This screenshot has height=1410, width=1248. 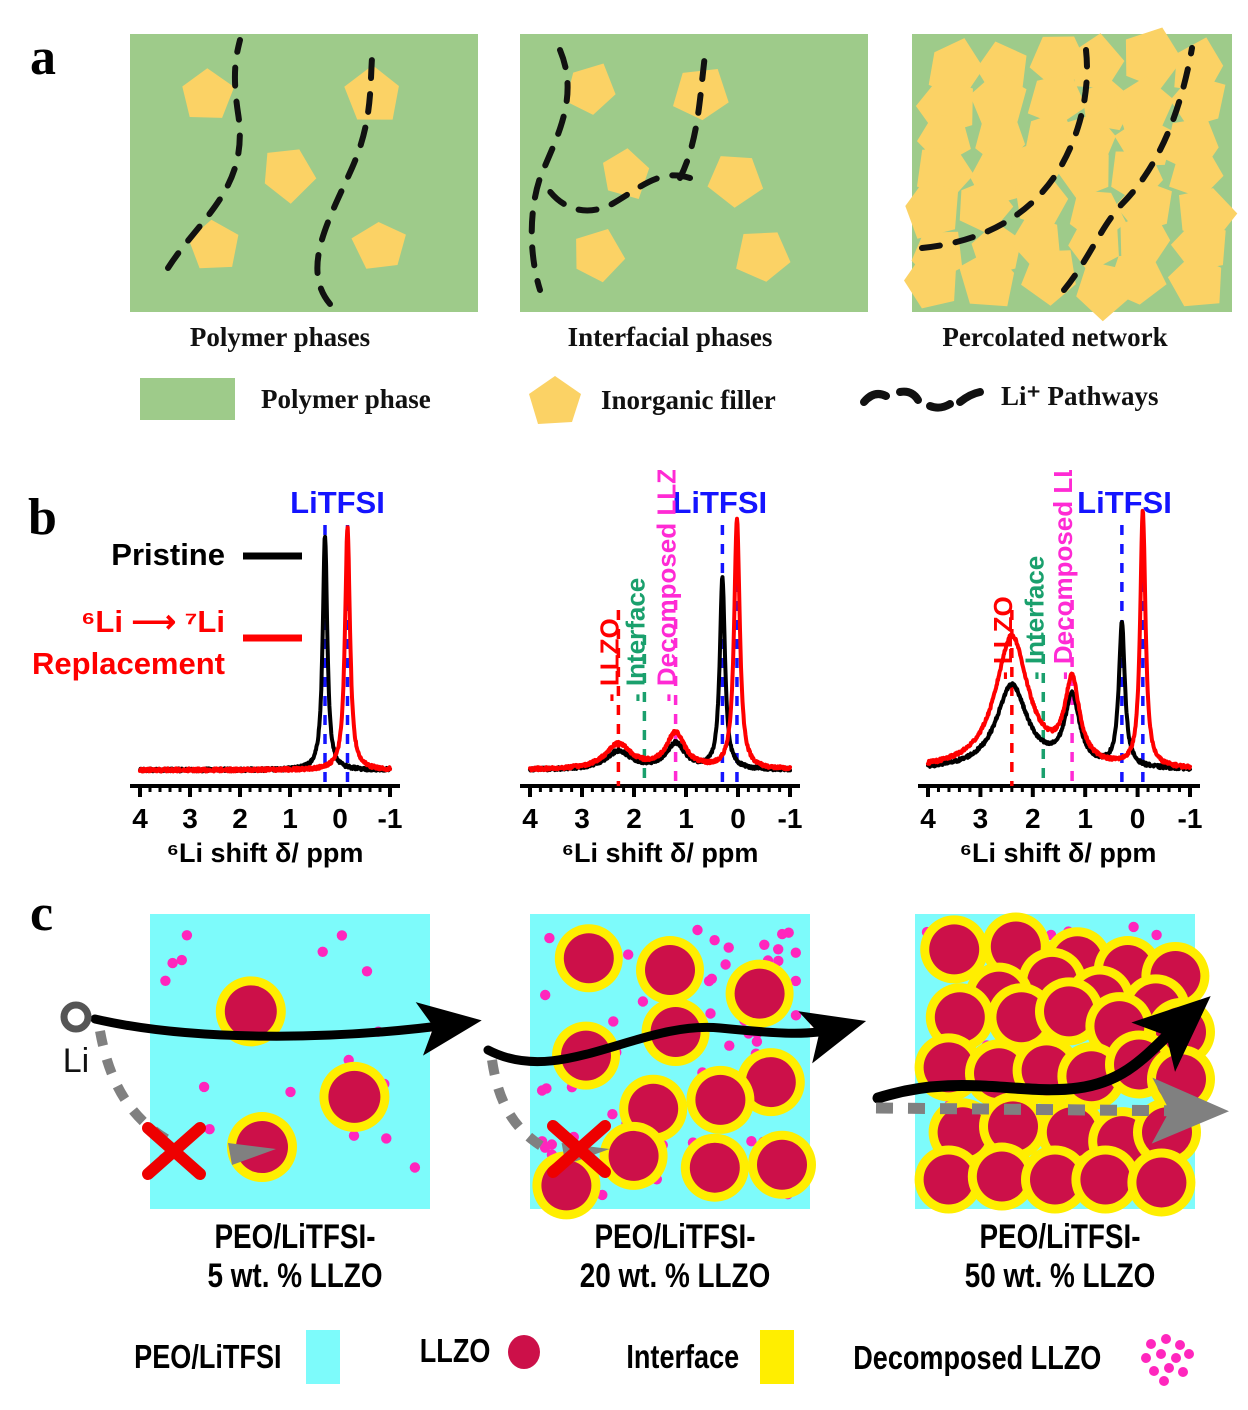 I want to click on crimson-circle-swatch, so click(x=524, y=1352).